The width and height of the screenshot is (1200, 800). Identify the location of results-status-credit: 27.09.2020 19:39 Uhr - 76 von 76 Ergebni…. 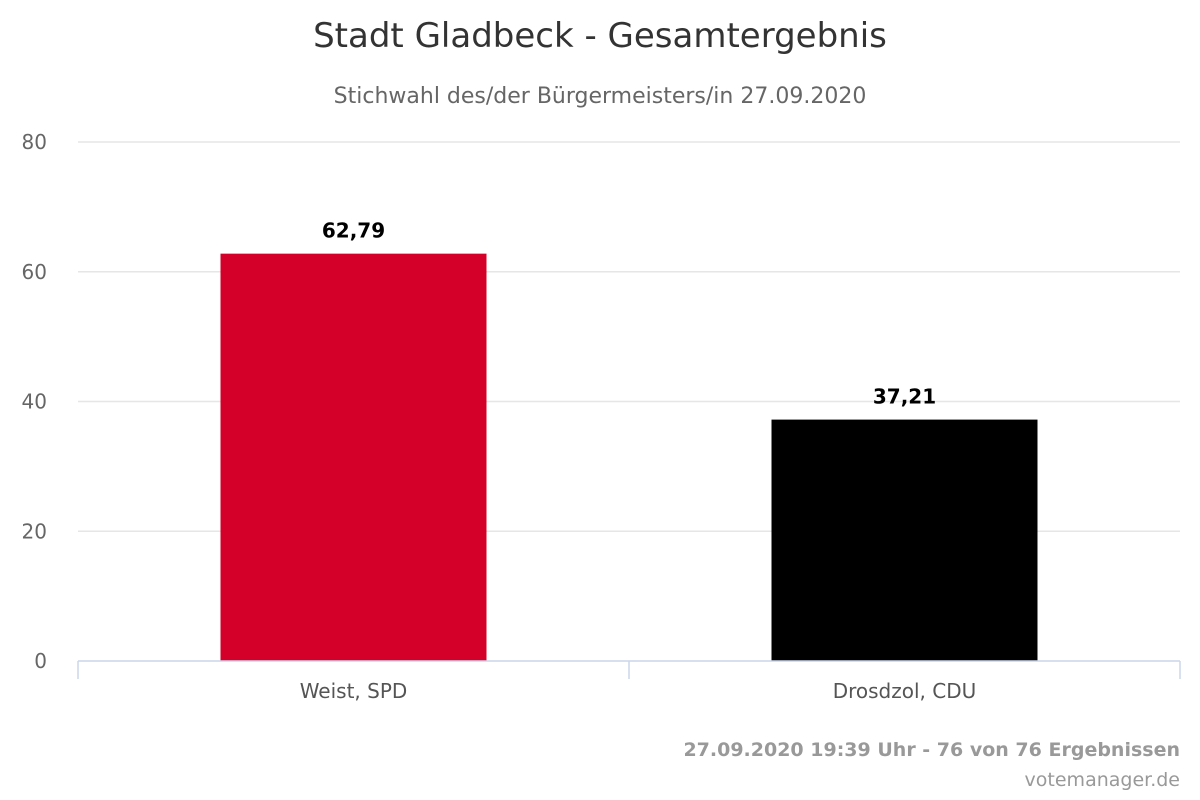
(931, 750).